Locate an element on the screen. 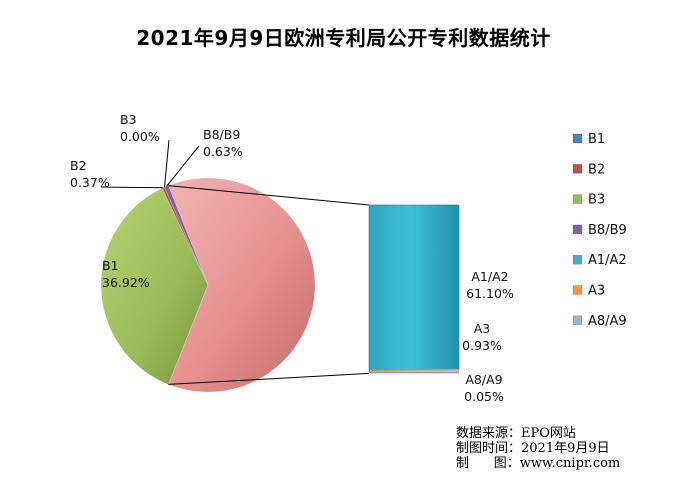 This screenshot has width=687, height=479. data-label-a3: A3 0.93% is located at coordinates (482, 337).